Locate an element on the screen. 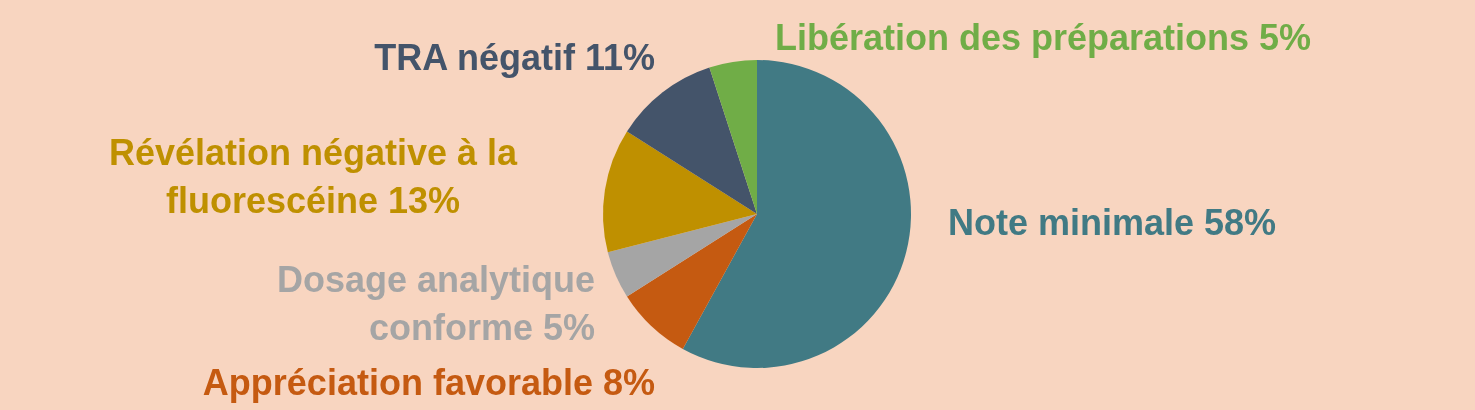 The image size is (1475, 410). slice-label: Libération des préparations 5% is located at coordinates (1043, 37).